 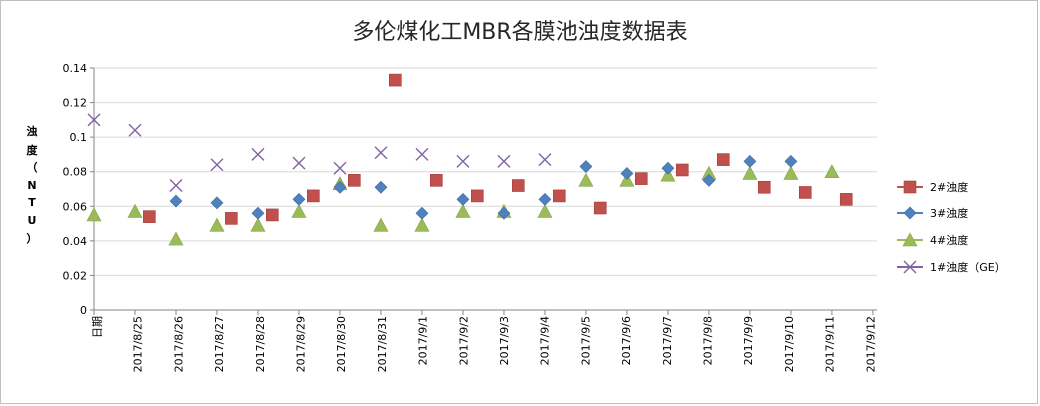 What do you see at coordinates (75, 189) in the screenshot?
I see `y-tick-labels: 0 0.02 0.04 0.06 0.08 0.1 0.12 0.14` at bounding box center [75, 189].